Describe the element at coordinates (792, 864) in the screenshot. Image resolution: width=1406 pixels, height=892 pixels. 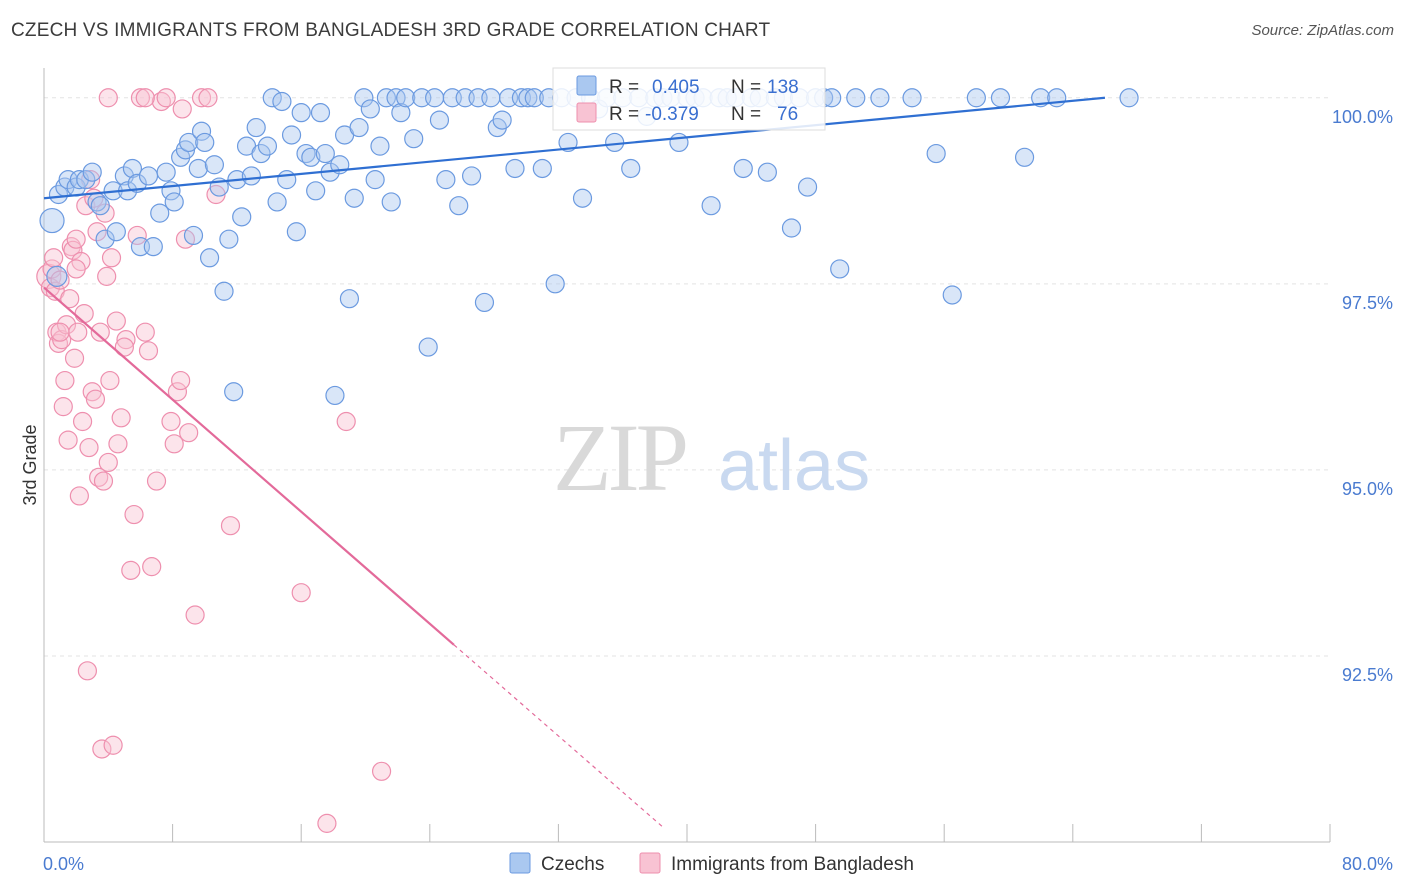
I see `series-legend-label-bangladesh: Immigrants from Bangladesh` at that location.